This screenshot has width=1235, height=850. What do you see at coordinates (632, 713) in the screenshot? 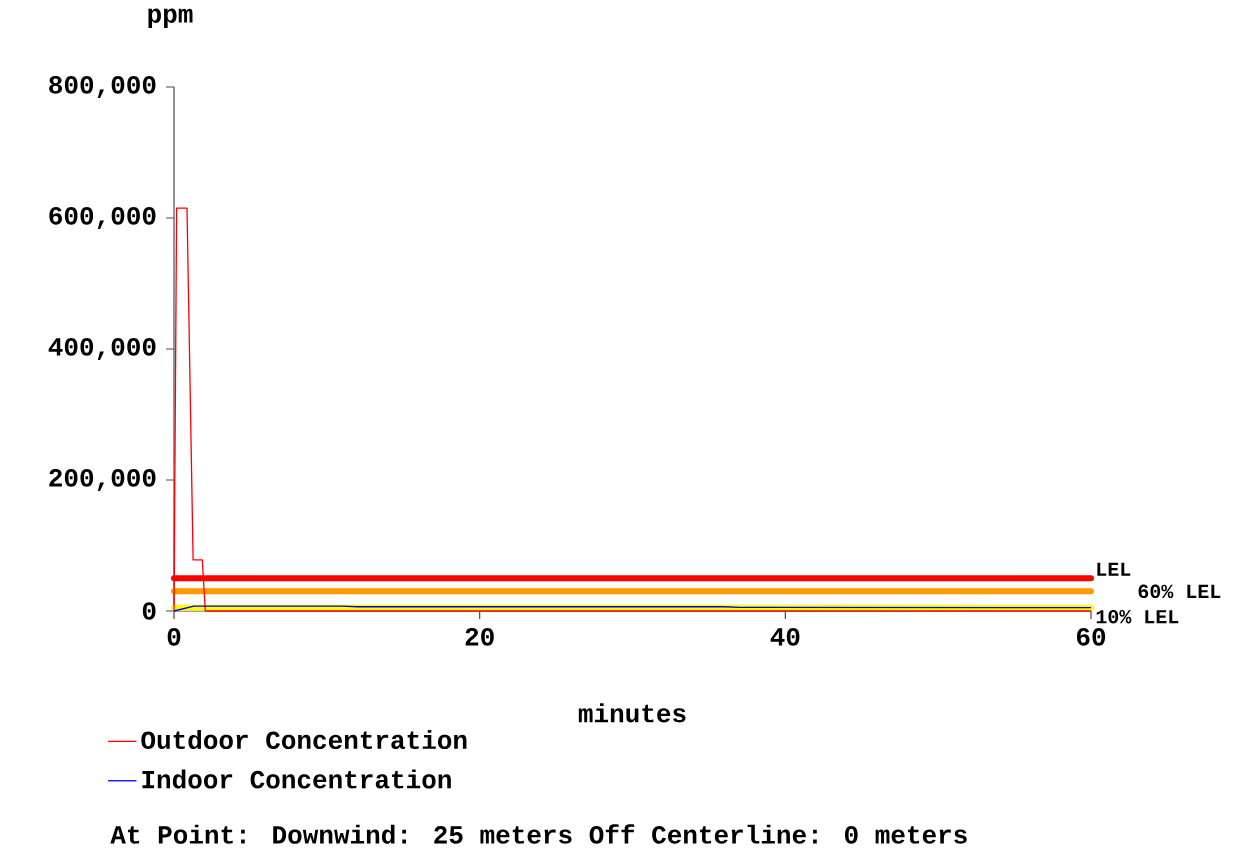
I see `x-axis-title: minutes` at bounding box center [632, 713].